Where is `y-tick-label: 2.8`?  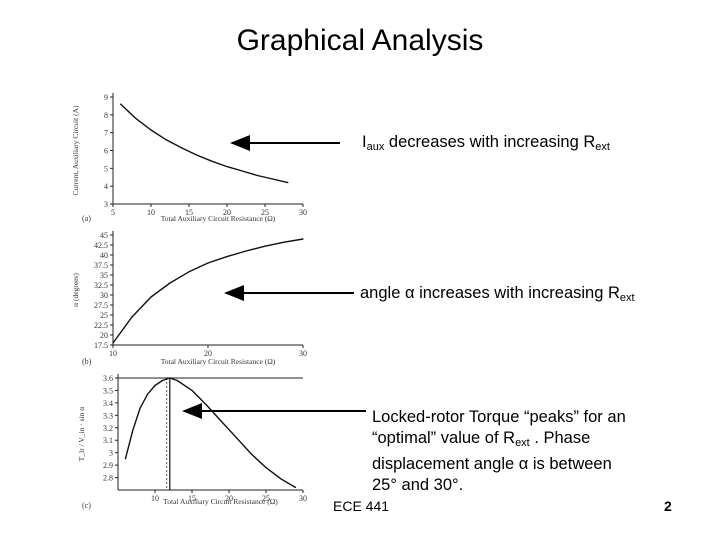 y-tick-label: 2.8 is located at coordinates (108, 478).